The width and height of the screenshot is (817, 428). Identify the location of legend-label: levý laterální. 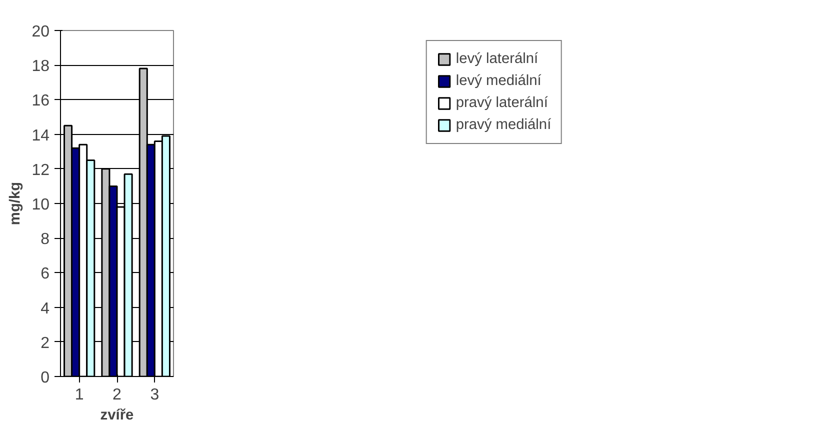
(497, 59).